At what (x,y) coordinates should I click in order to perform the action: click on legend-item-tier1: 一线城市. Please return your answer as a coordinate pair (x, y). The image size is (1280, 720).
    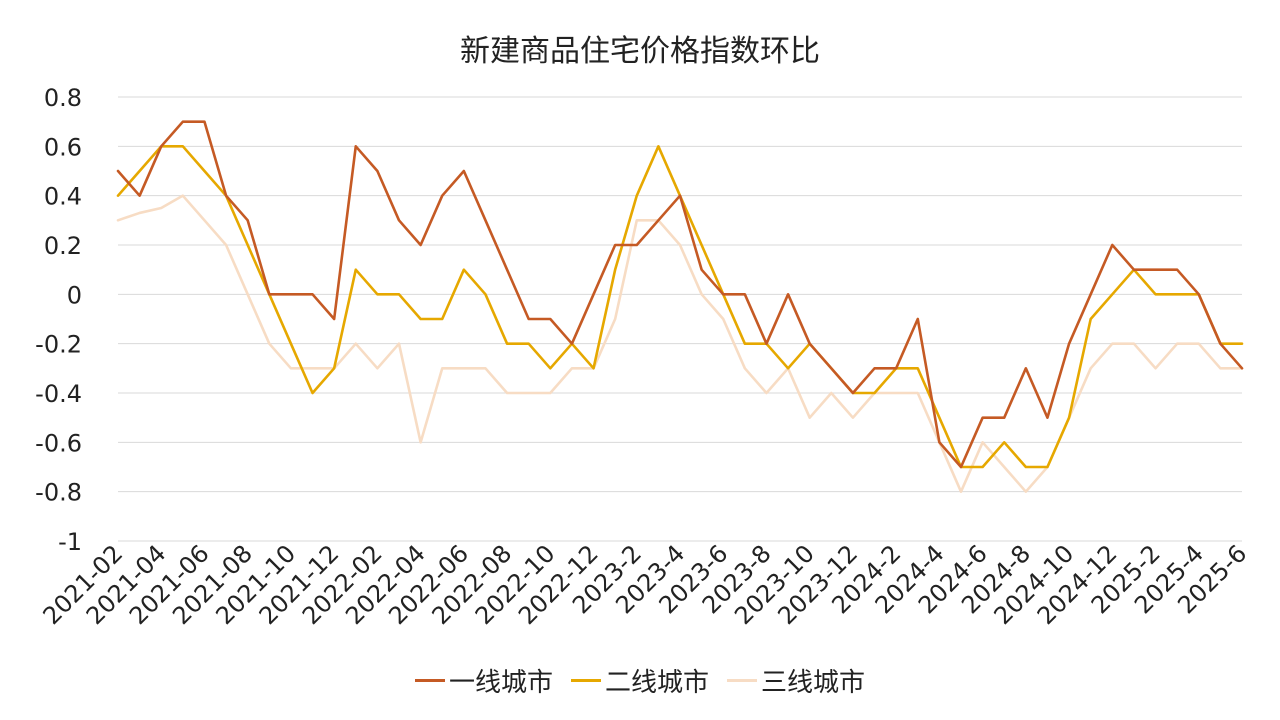
    Looking at the image, I should click on (483, 680).